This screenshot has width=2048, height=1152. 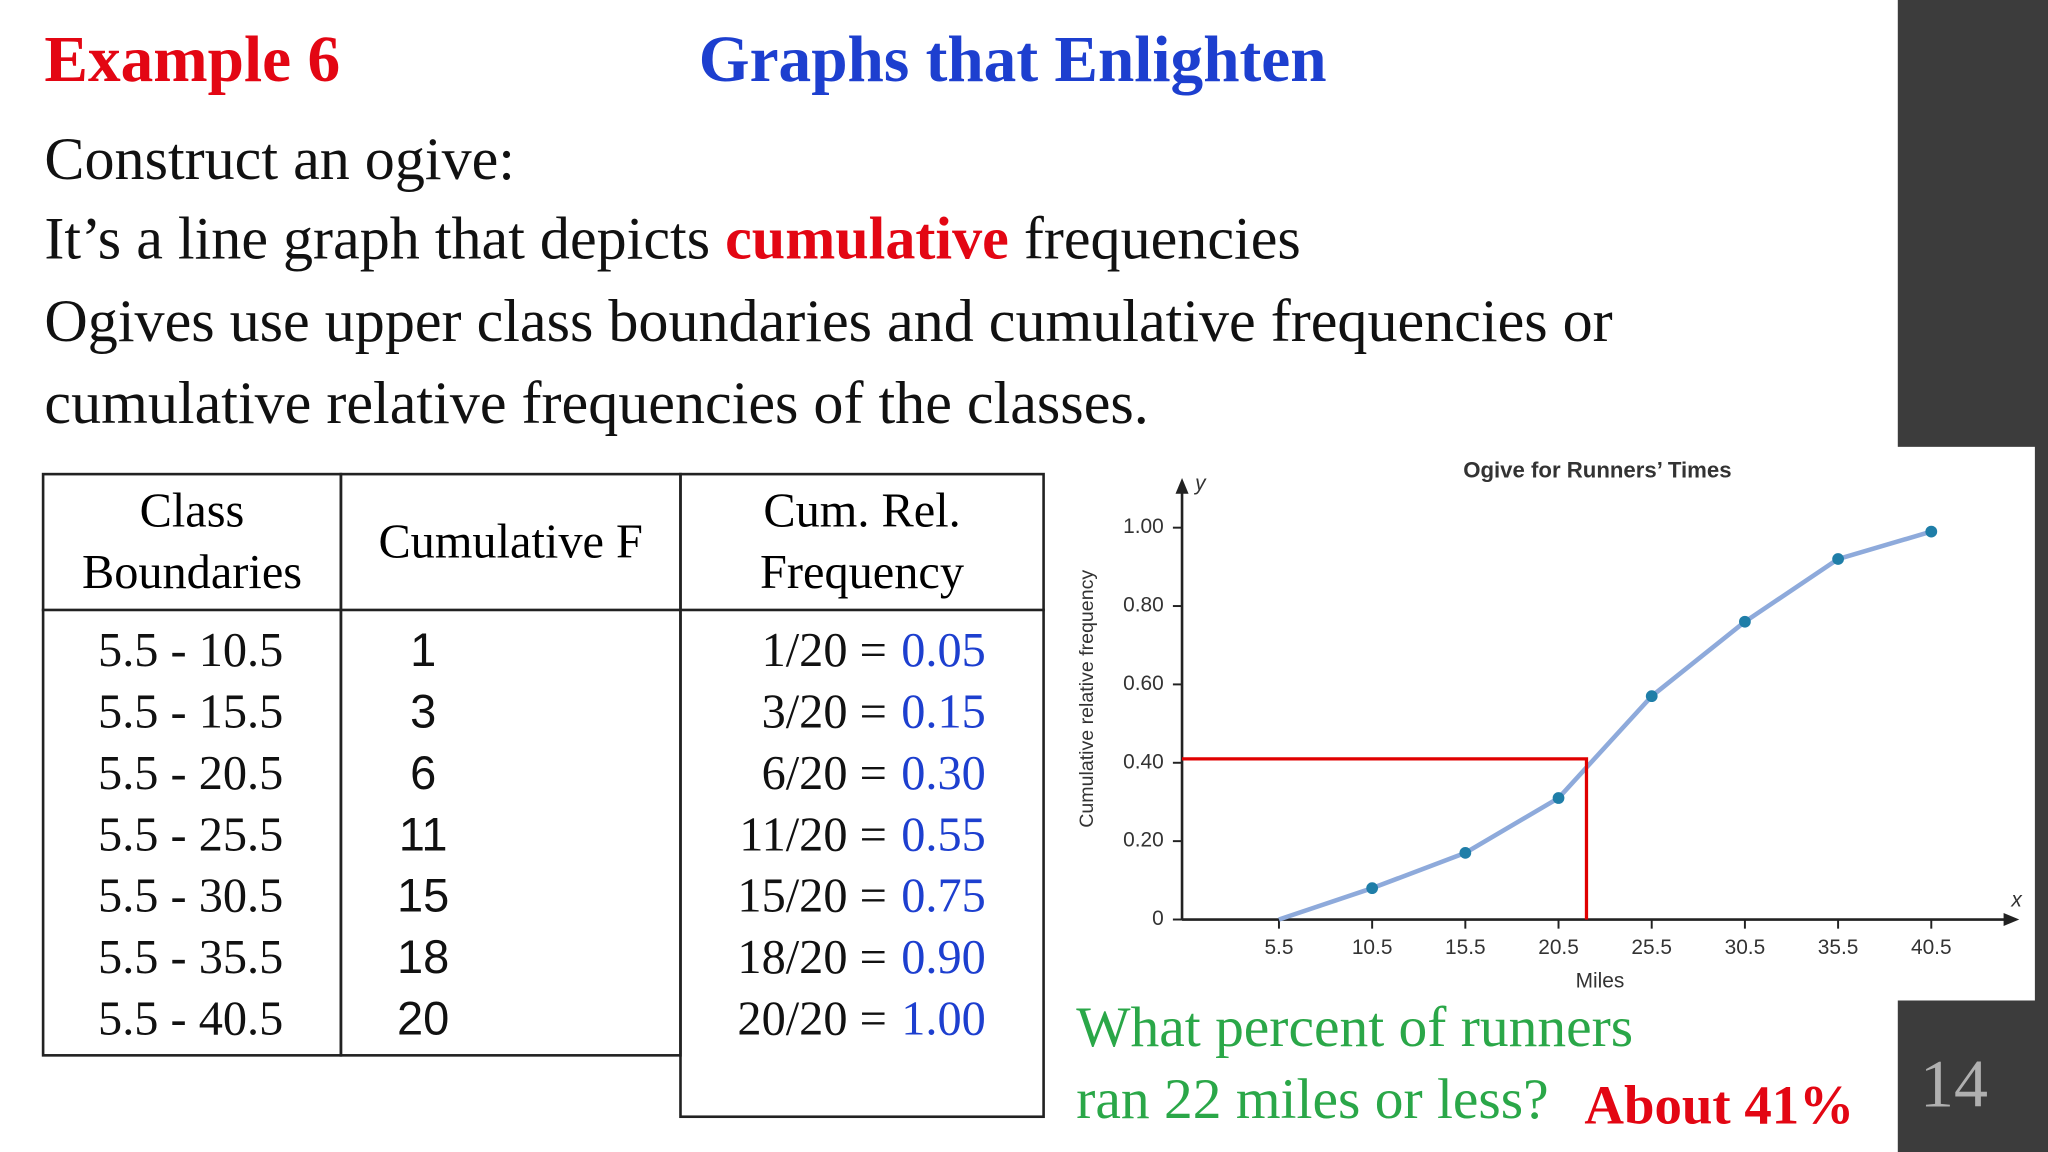 I want to click on y-tick-label: 0.80, so click(x=1143, y=605).